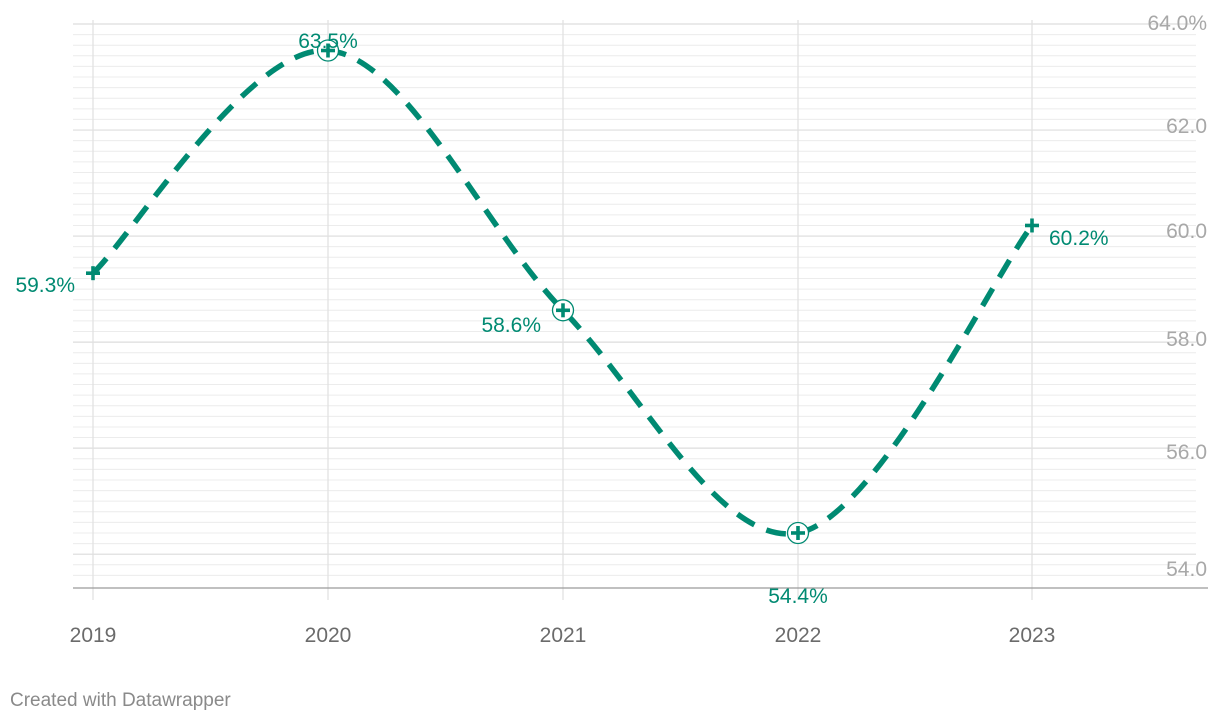  I want to click on data-label: 54.4%, so click(798, 596).